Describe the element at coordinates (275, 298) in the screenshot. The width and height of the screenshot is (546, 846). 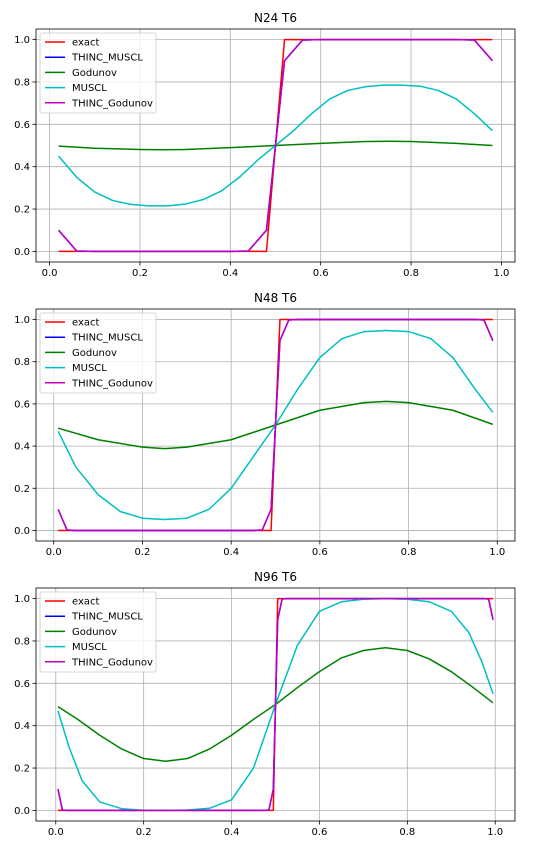
I see `chart-title: N48 T6` at that location.